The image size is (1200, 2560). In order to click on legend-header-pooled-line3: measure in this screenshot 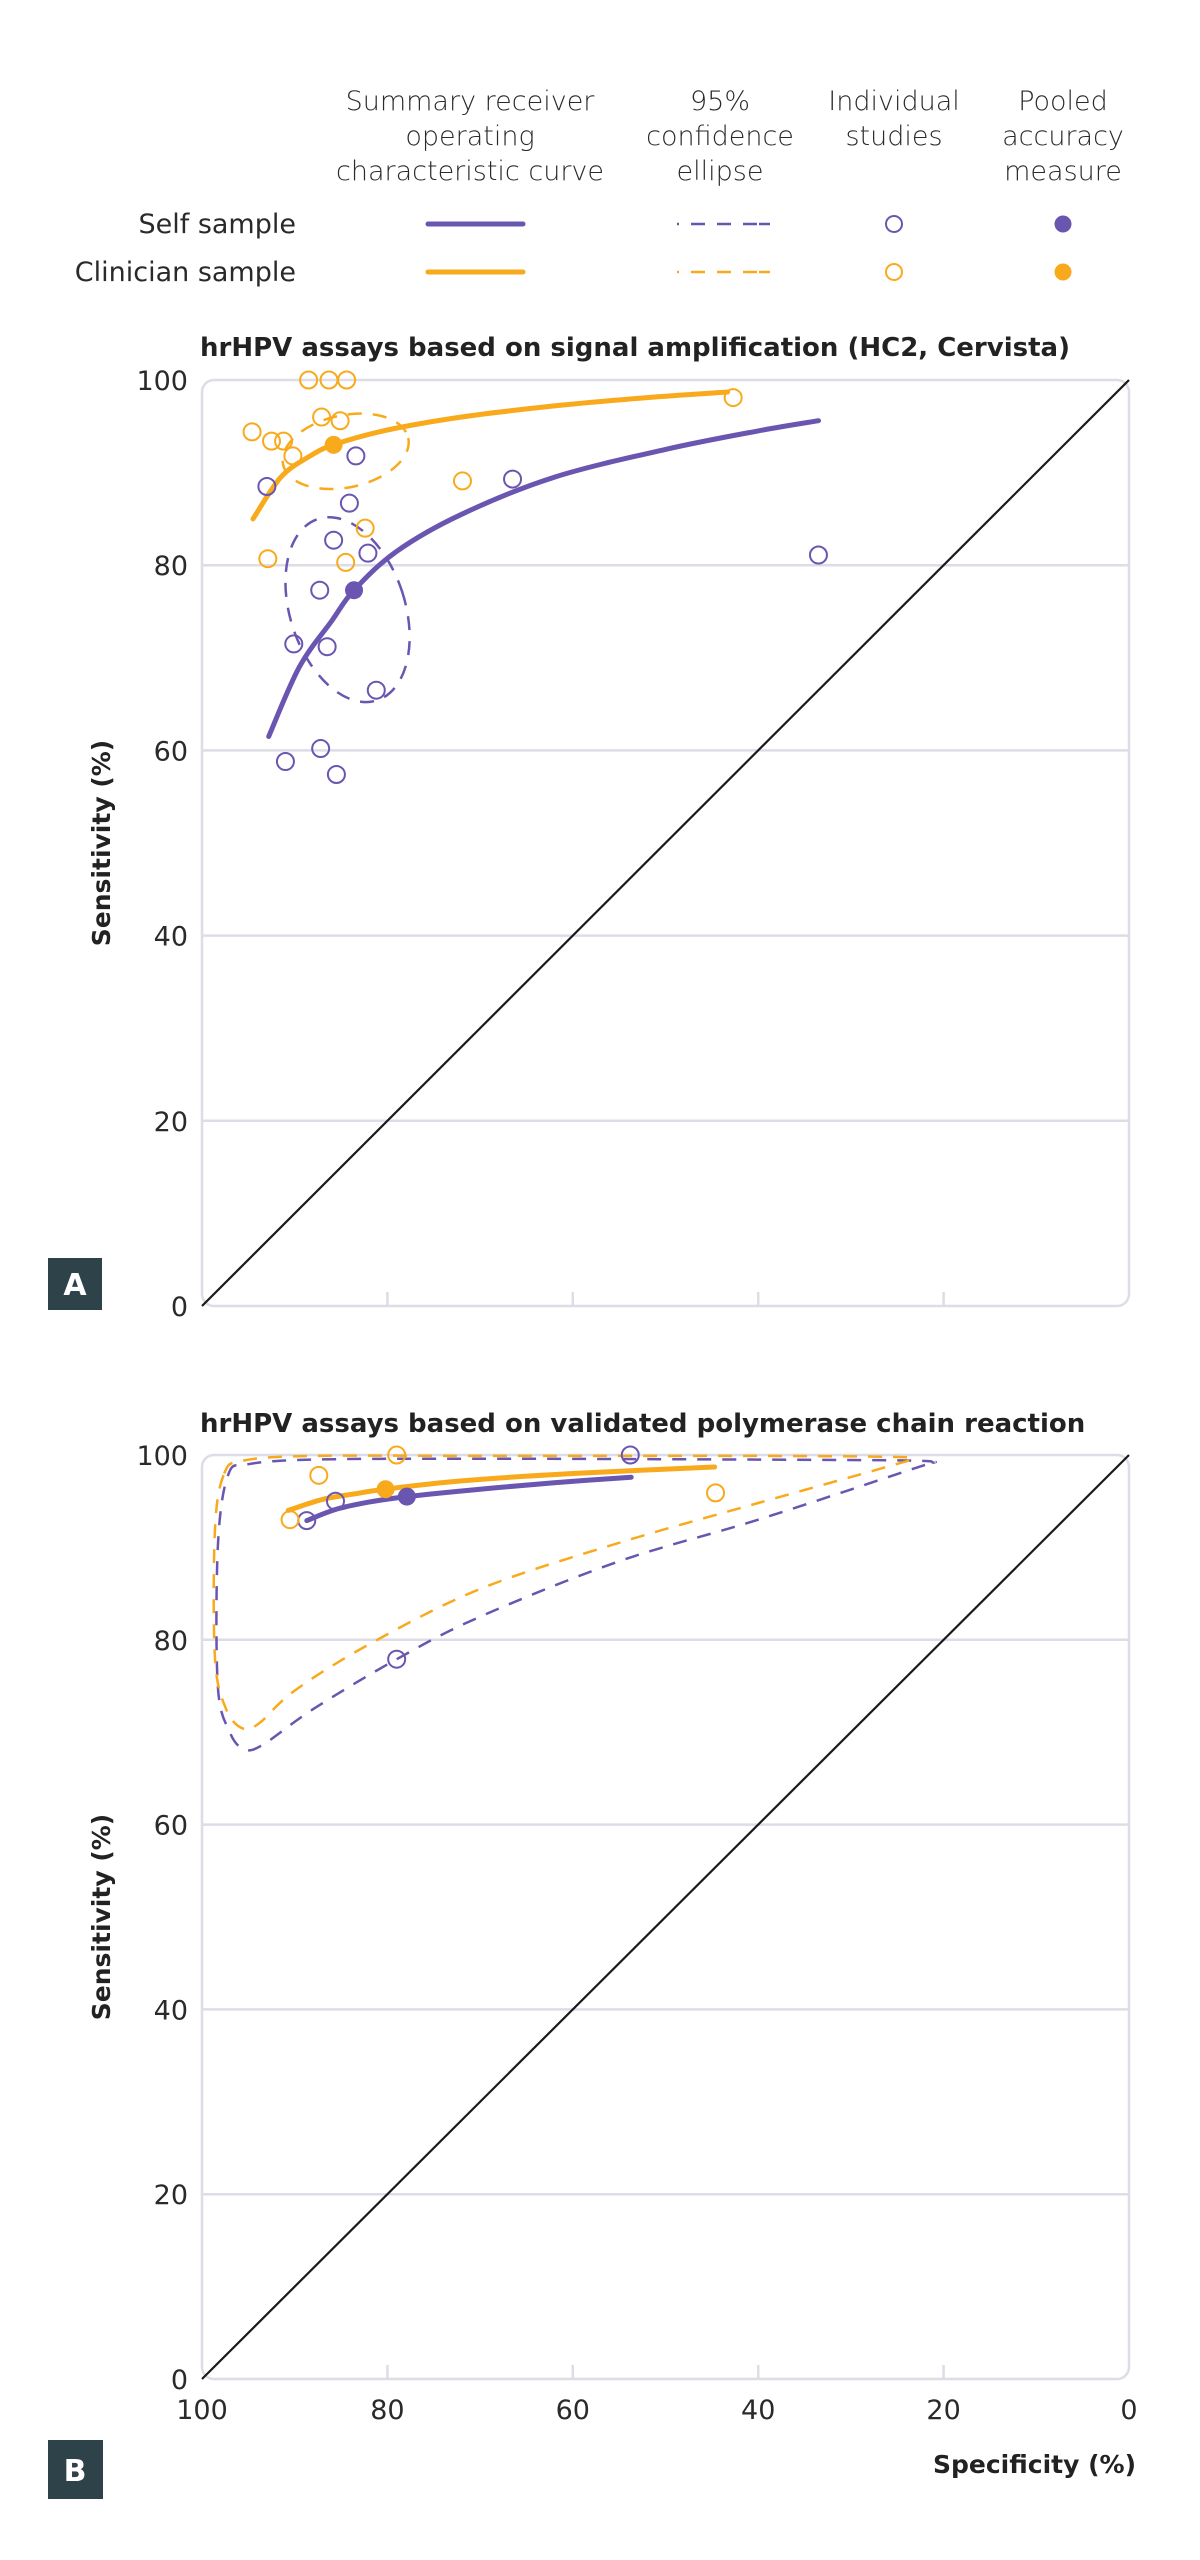, I will do `click(1063, 171)`.